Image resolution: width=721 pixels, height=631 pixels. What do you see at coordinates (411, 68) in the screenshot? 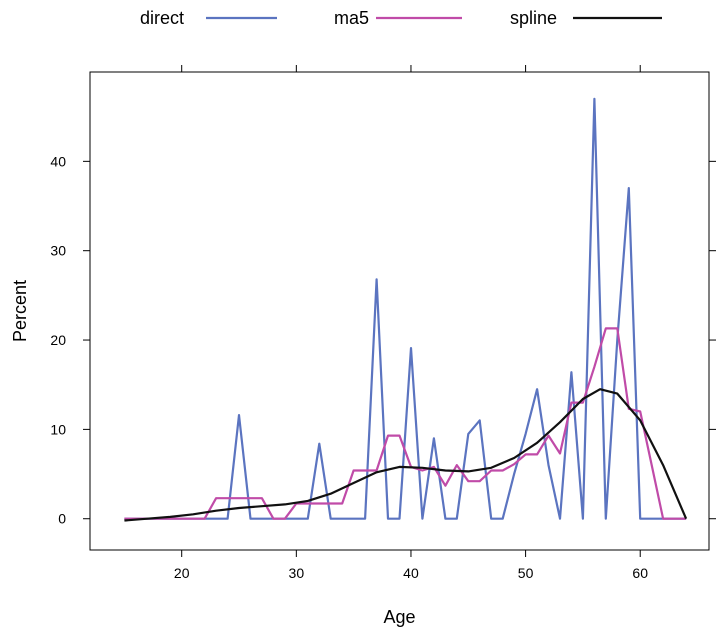
I see `top-ticks` at bounding box center [411, 68].